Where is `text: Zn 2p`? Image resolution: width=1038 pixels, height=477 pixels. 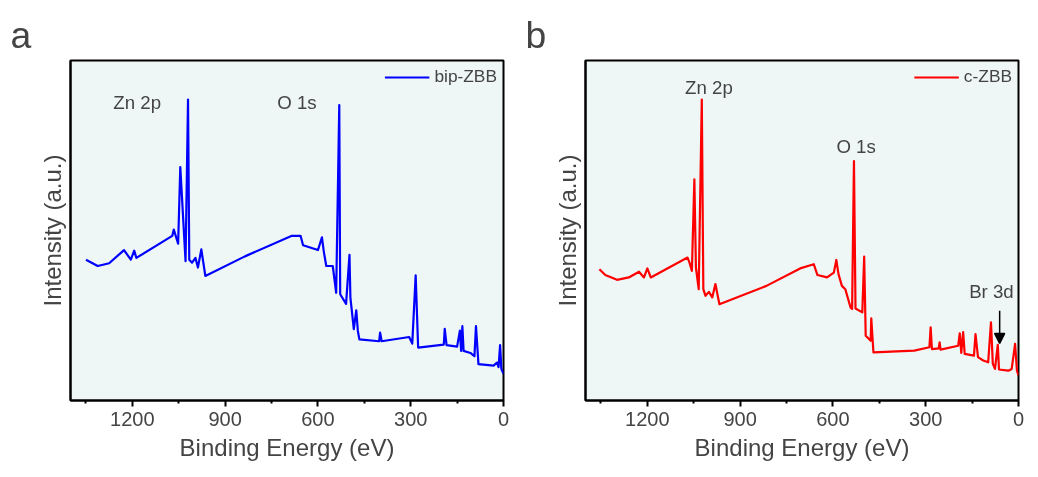
text: Zn 2p is located at coordinates (709, 87).